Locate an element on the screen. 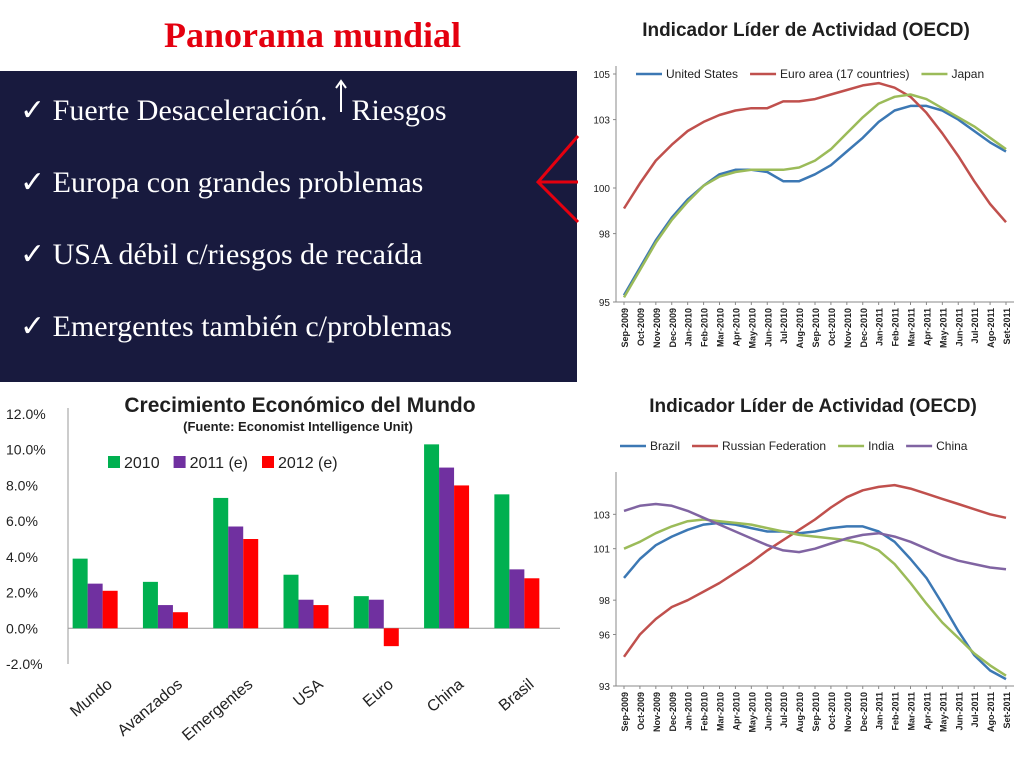 The image size is (1024, 768). y-tick-label: 96 is located at coordinates (605, 636).